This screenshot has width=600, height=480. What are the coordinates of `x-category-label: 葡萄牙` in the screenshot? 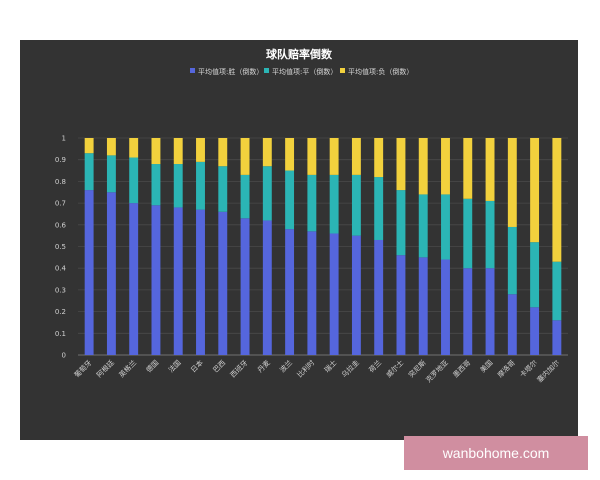 It's located at (82, 368).